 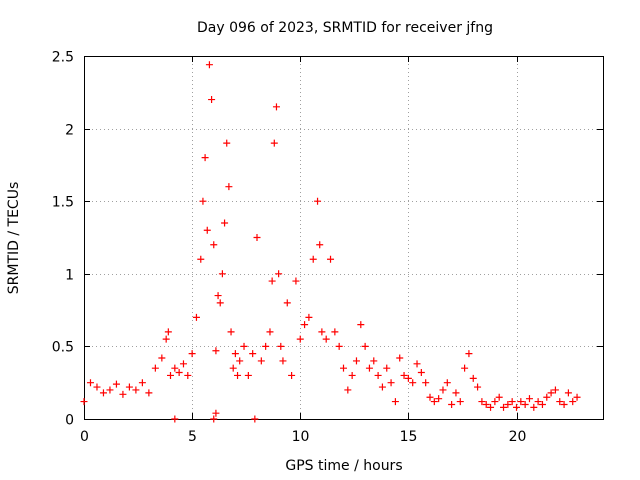 What do you see at coordinates (69, 276) in the screenshot?
I see `y-tick-label: 1` at bounding box center [69, 276].